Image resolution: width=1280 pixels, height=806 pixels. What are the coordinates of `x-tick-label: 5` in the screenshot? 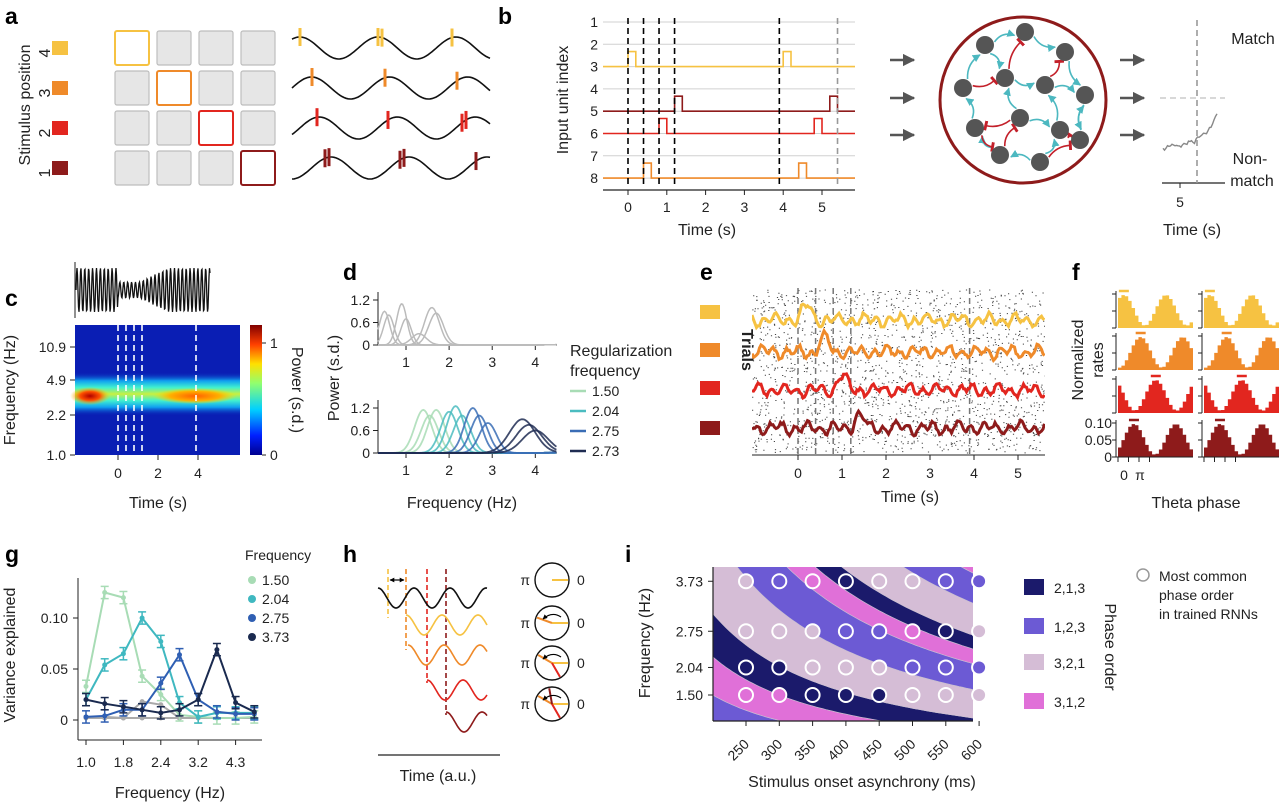 It's located at (822, 207).